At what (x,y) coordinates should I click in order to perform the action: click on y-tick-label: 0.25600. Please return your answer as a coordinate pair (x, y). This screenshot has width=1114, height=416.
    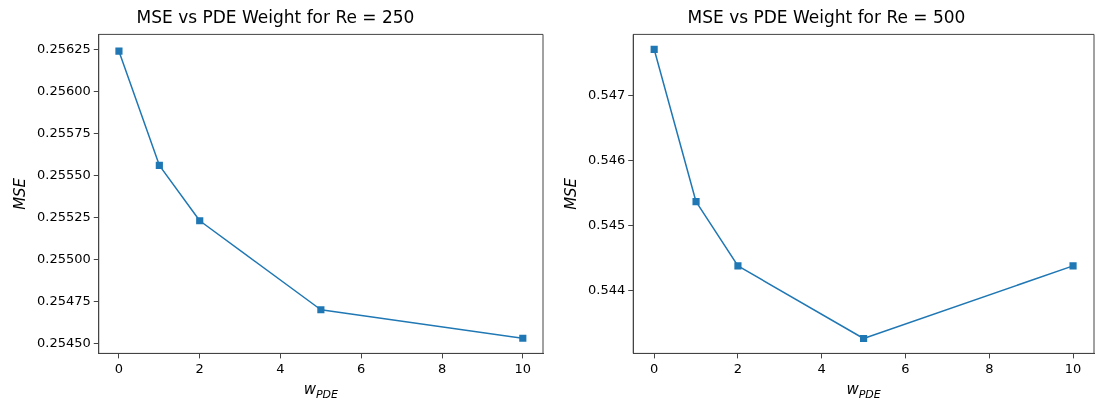
    Looking at the image, I should click on (63, 90).